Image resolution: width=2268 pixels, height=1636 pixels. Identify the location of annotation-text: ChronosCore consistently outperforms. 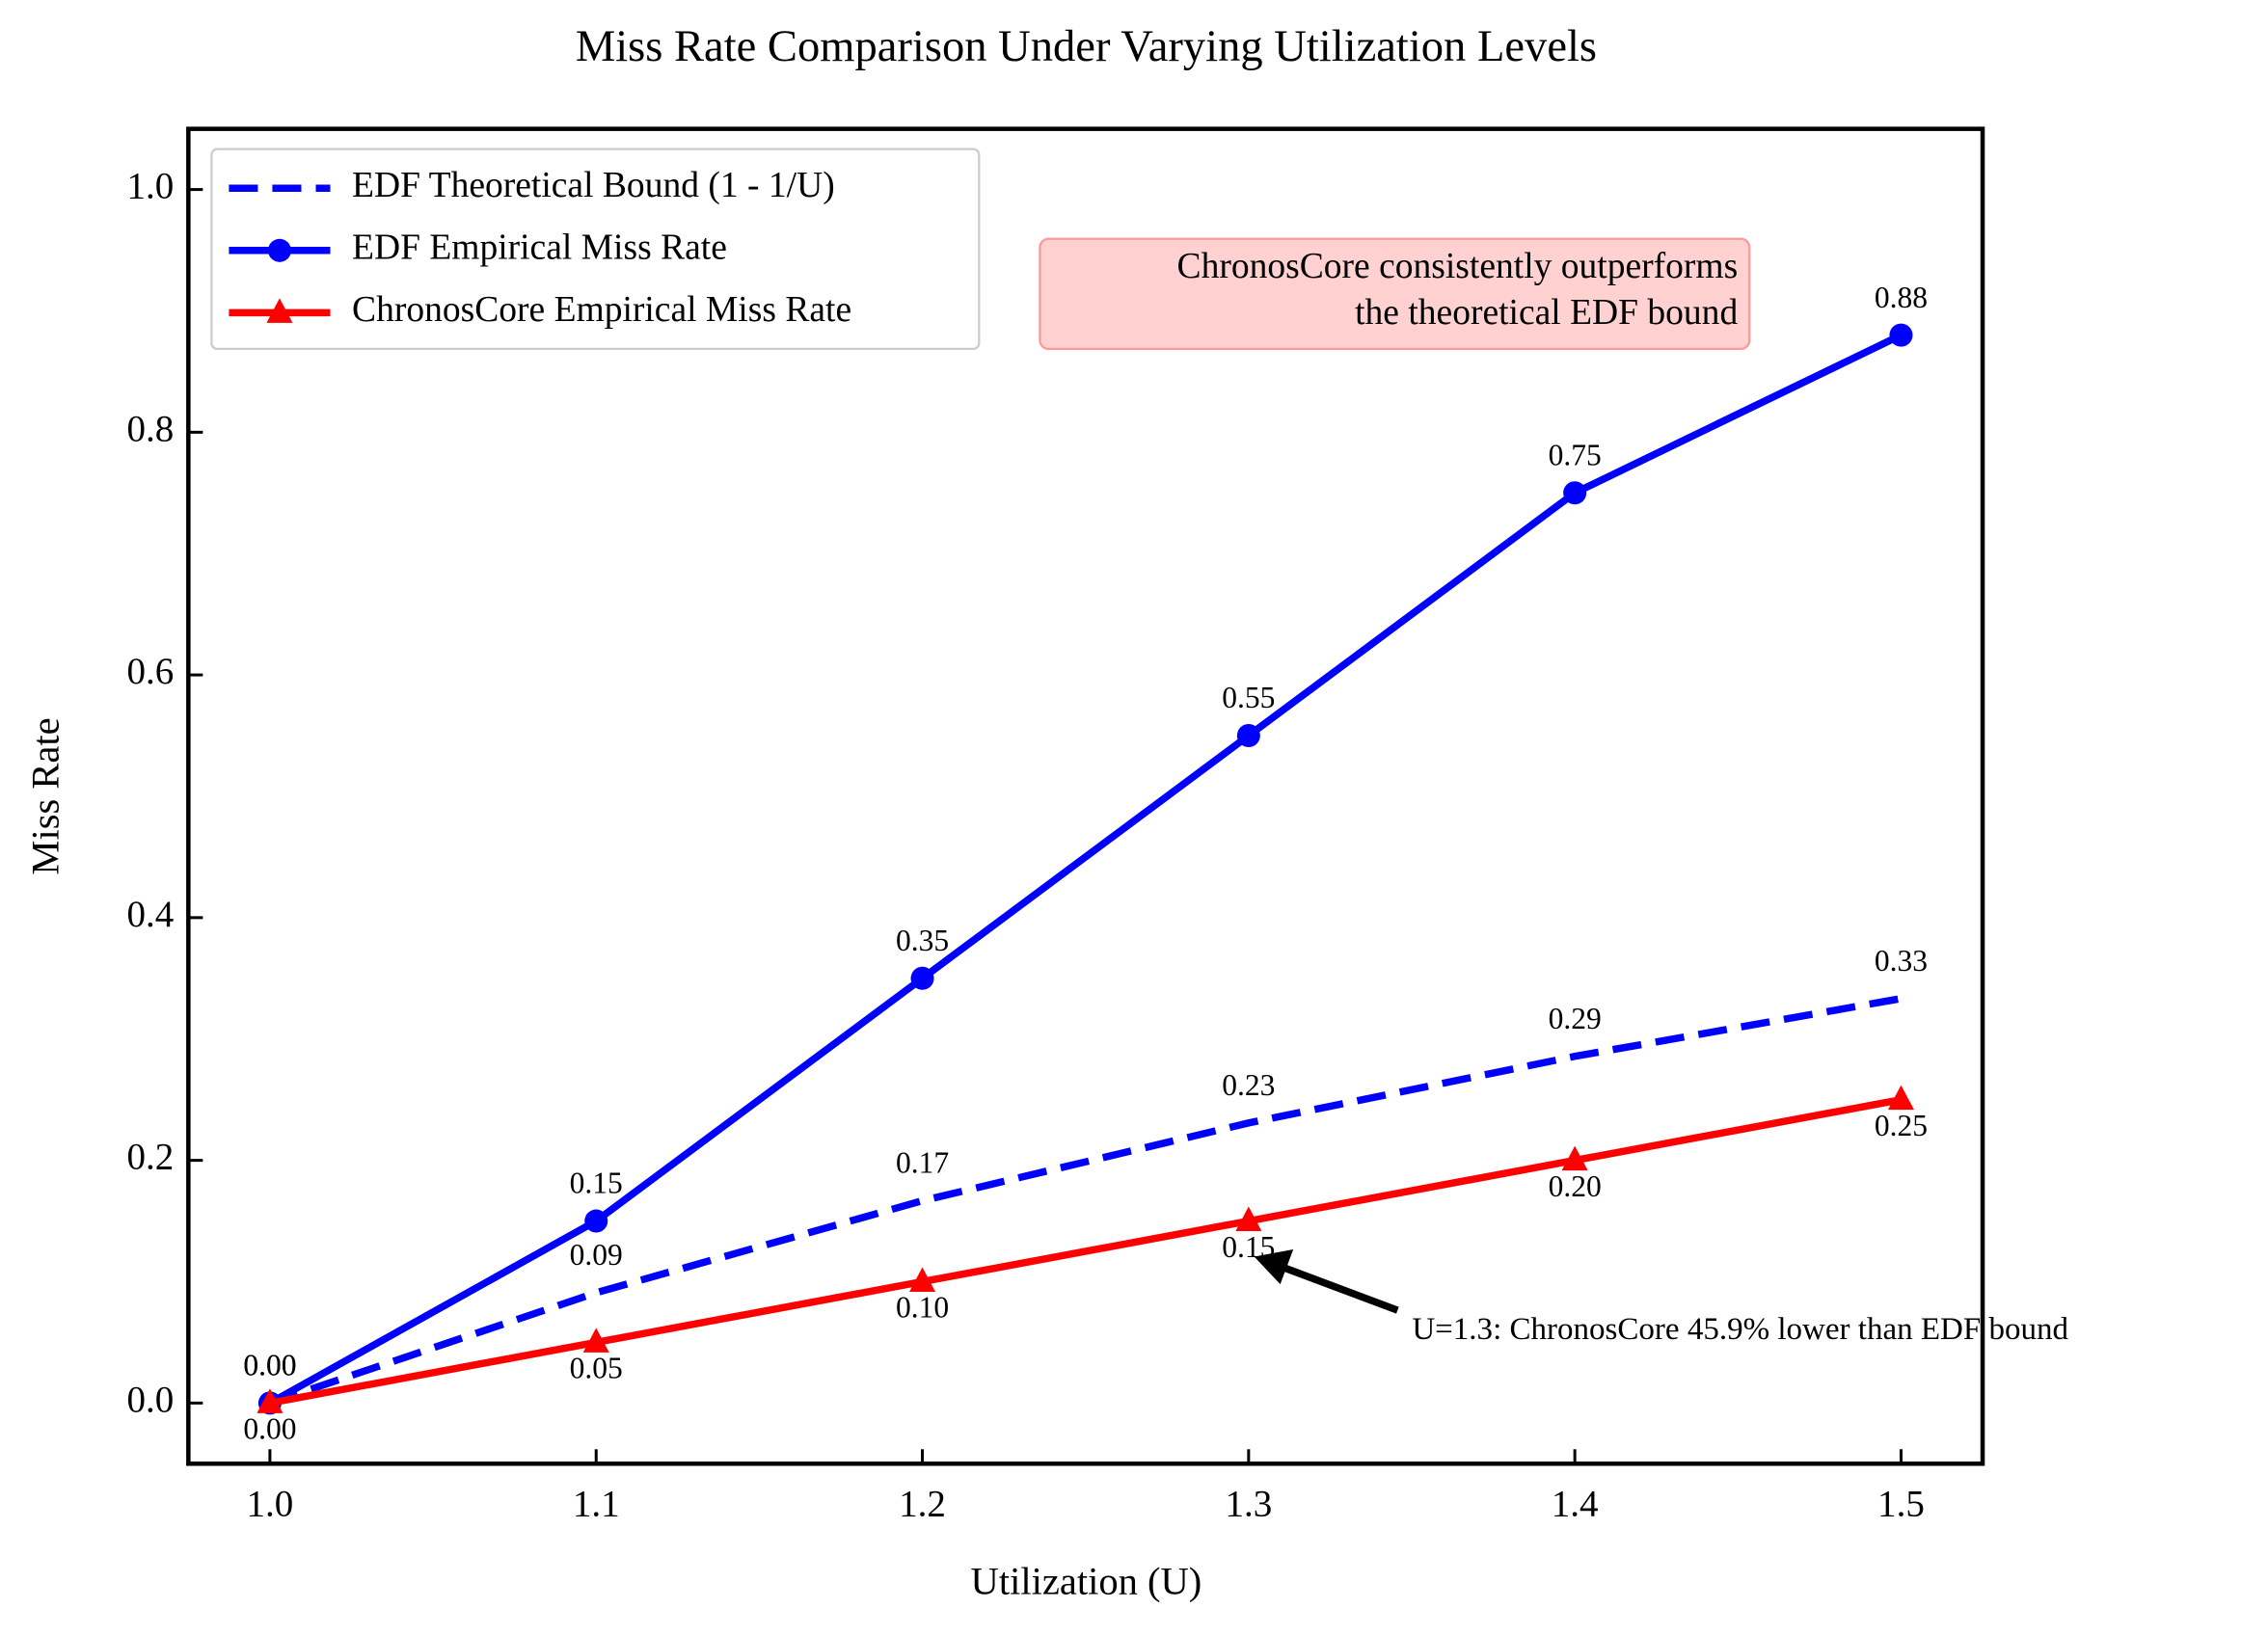
(1458, 266).